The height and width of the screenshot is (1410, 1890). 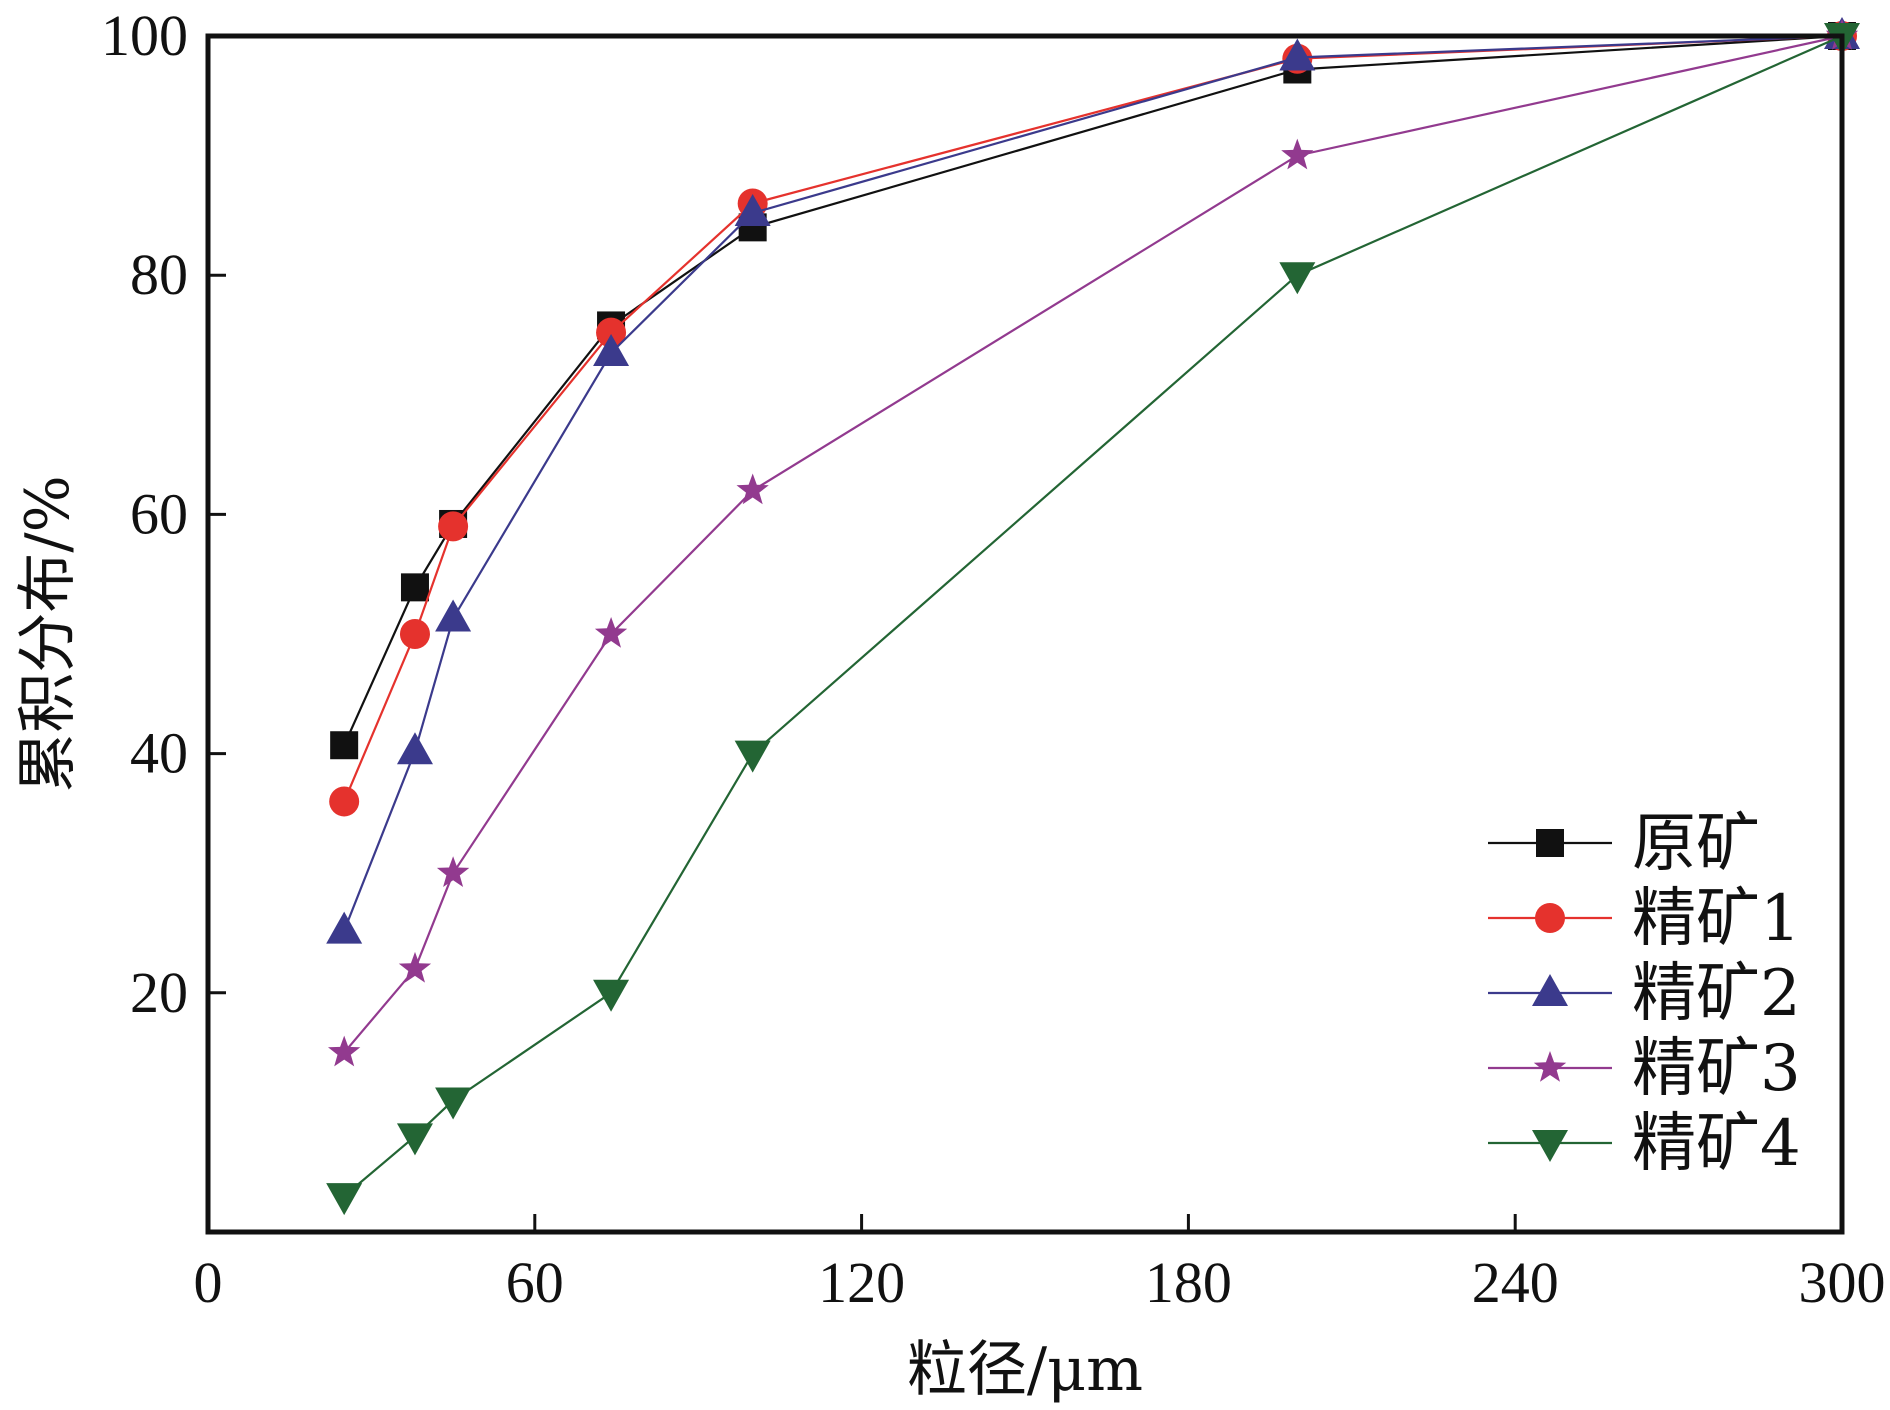 What do you see at coordinates (535, 1282) in the screenshot?
I see `x-tick-label: 60` at bounding box center [535, 1282].